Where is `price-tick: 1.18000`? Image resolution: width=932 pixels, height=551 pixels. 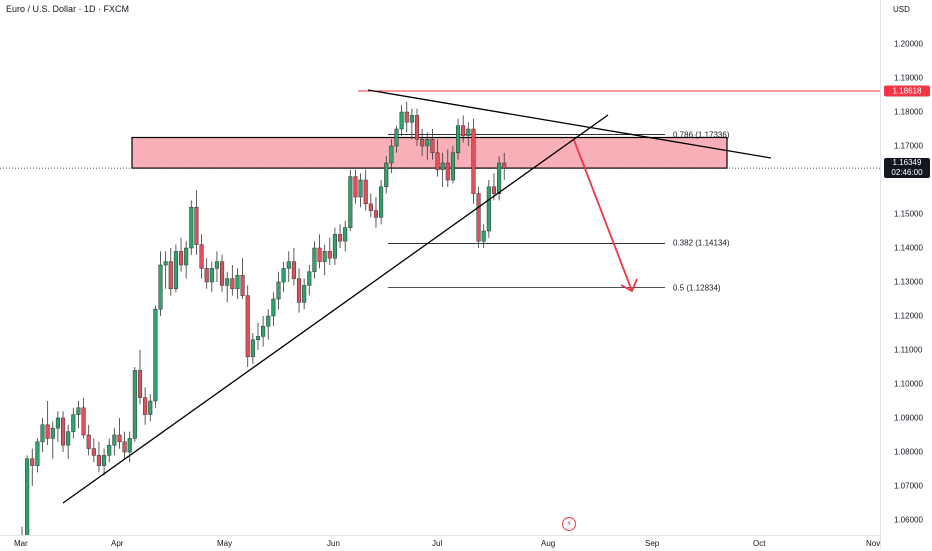
price-tick: 1.18000 is located at coordinates (908, 112).